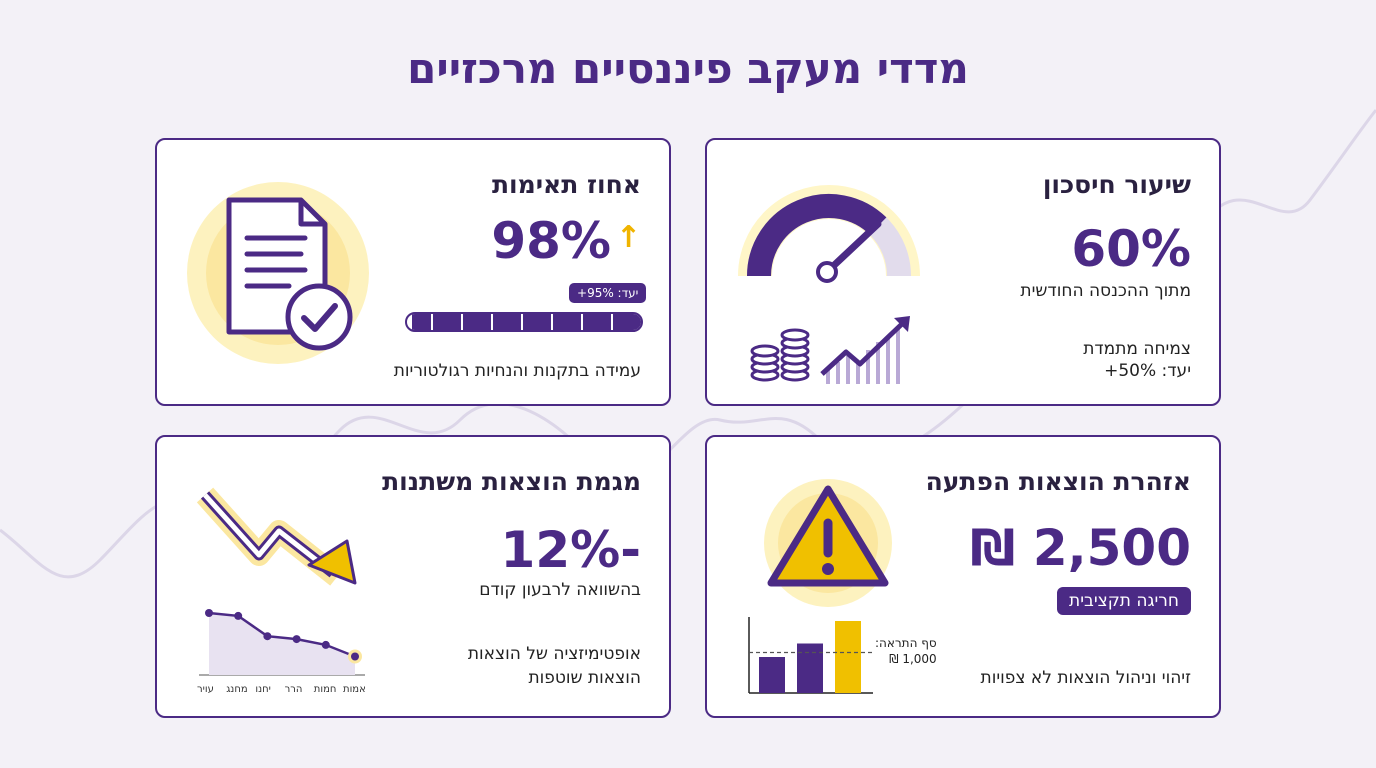 Image resolution: width=1376 pixels, height=768 pixels. I want to click on compliance-value: 98%, so click(551, 241).